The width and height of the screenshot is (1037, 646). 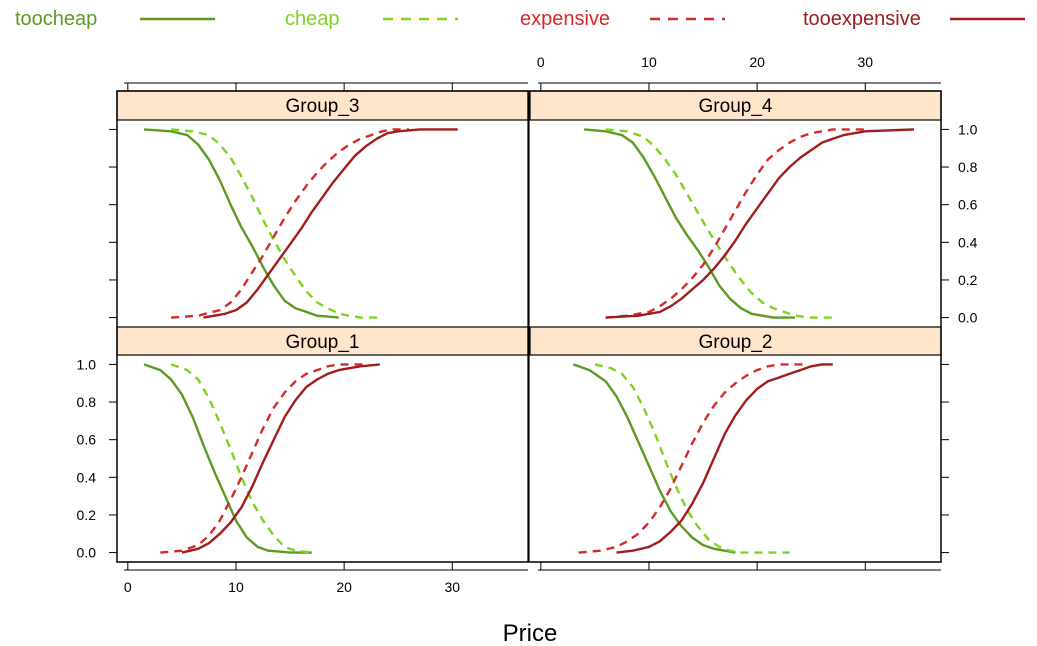 What do you see at coordinates (115, 19) in the screenshot?
I see `legend-item-toocheap: toocheap` at bounding box center [115, 19].